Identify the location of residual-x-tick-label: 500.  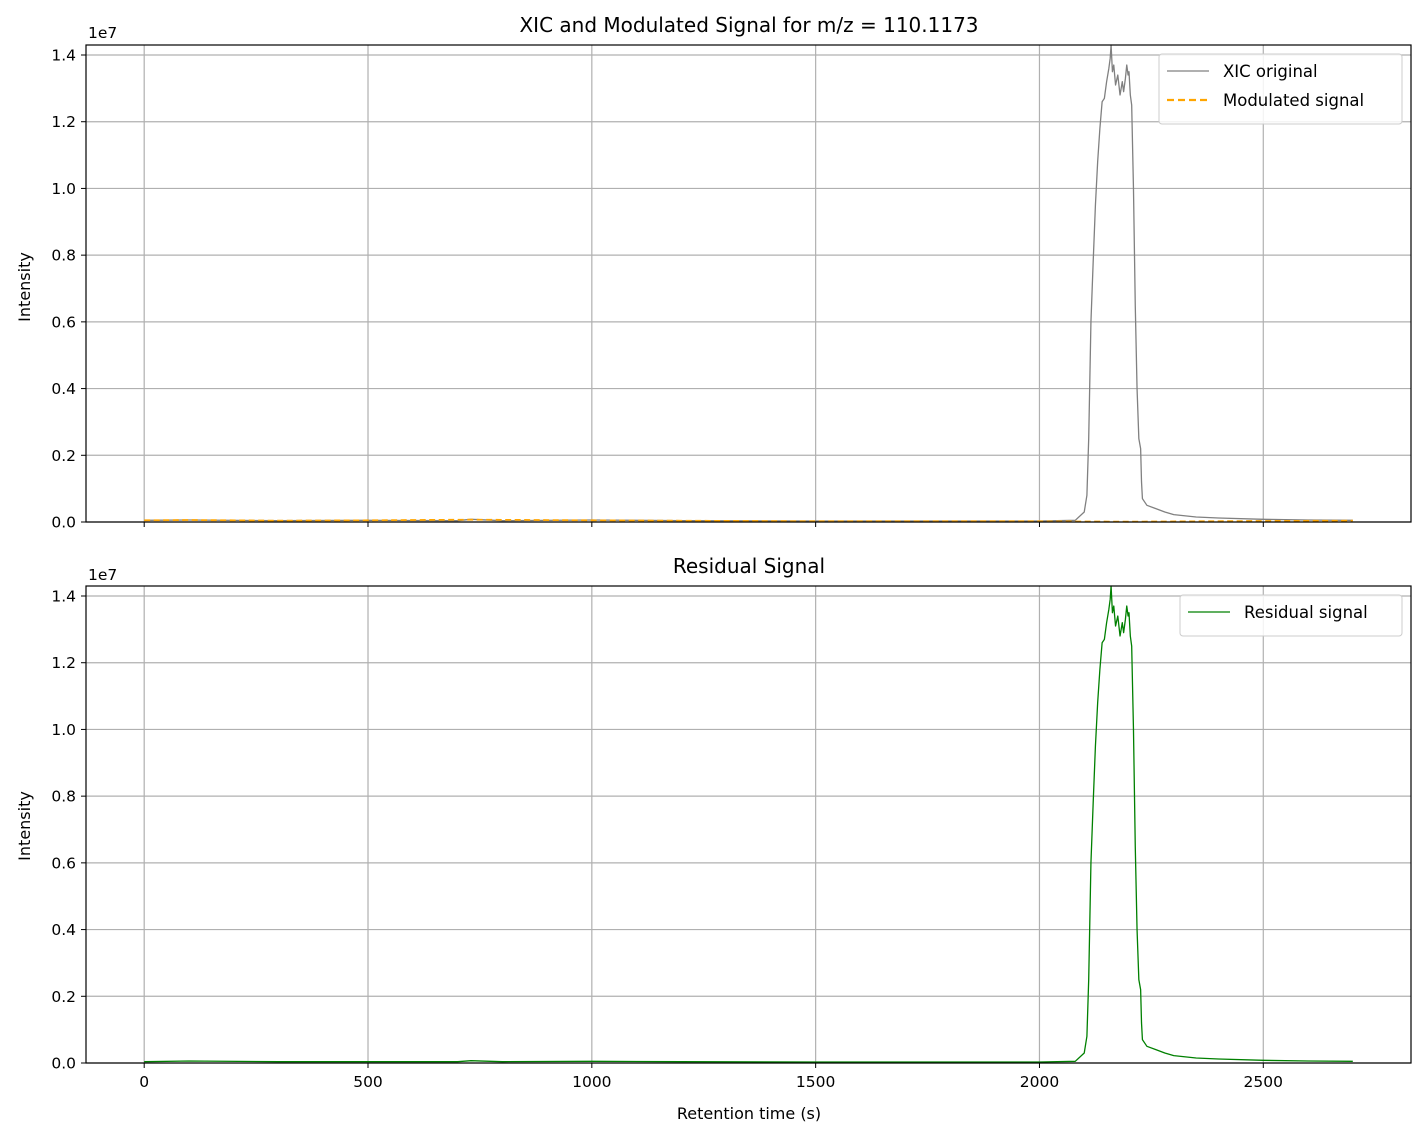
(368, 1082).